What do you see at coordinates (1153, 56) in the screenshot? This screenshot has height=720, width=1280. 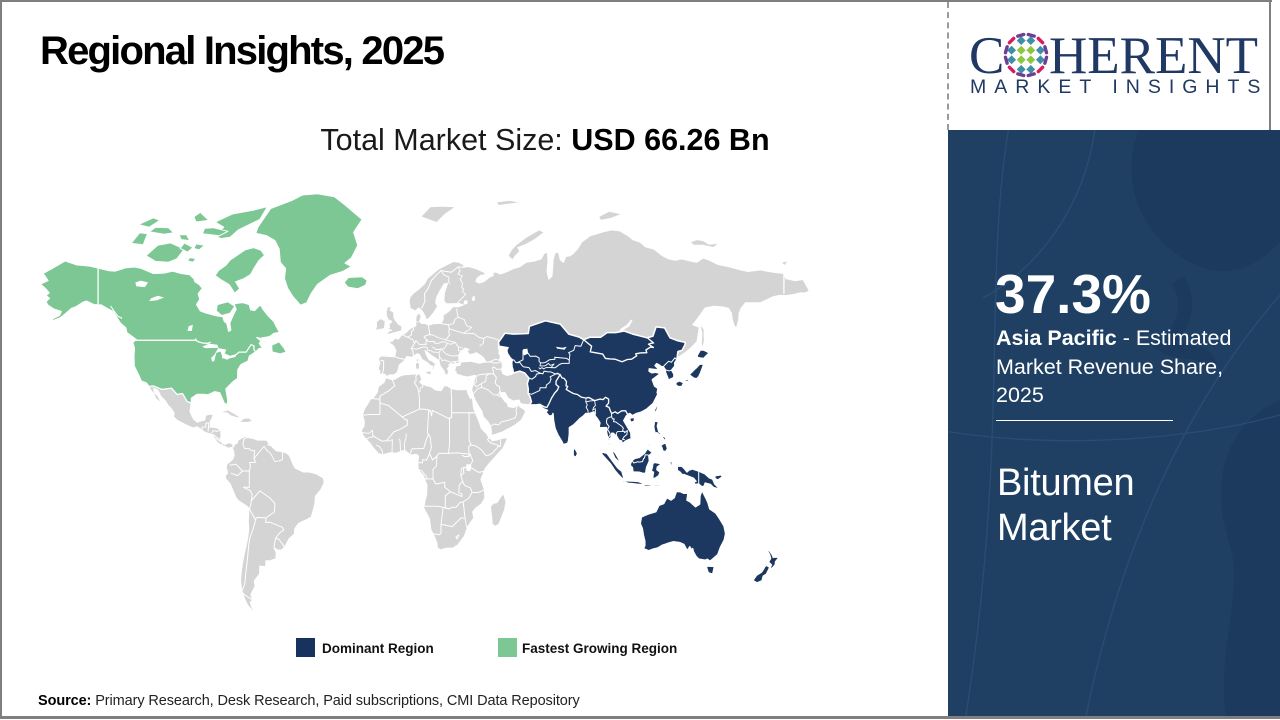 I see `svg-text: HERENT` at bounding box center [1153, 56].